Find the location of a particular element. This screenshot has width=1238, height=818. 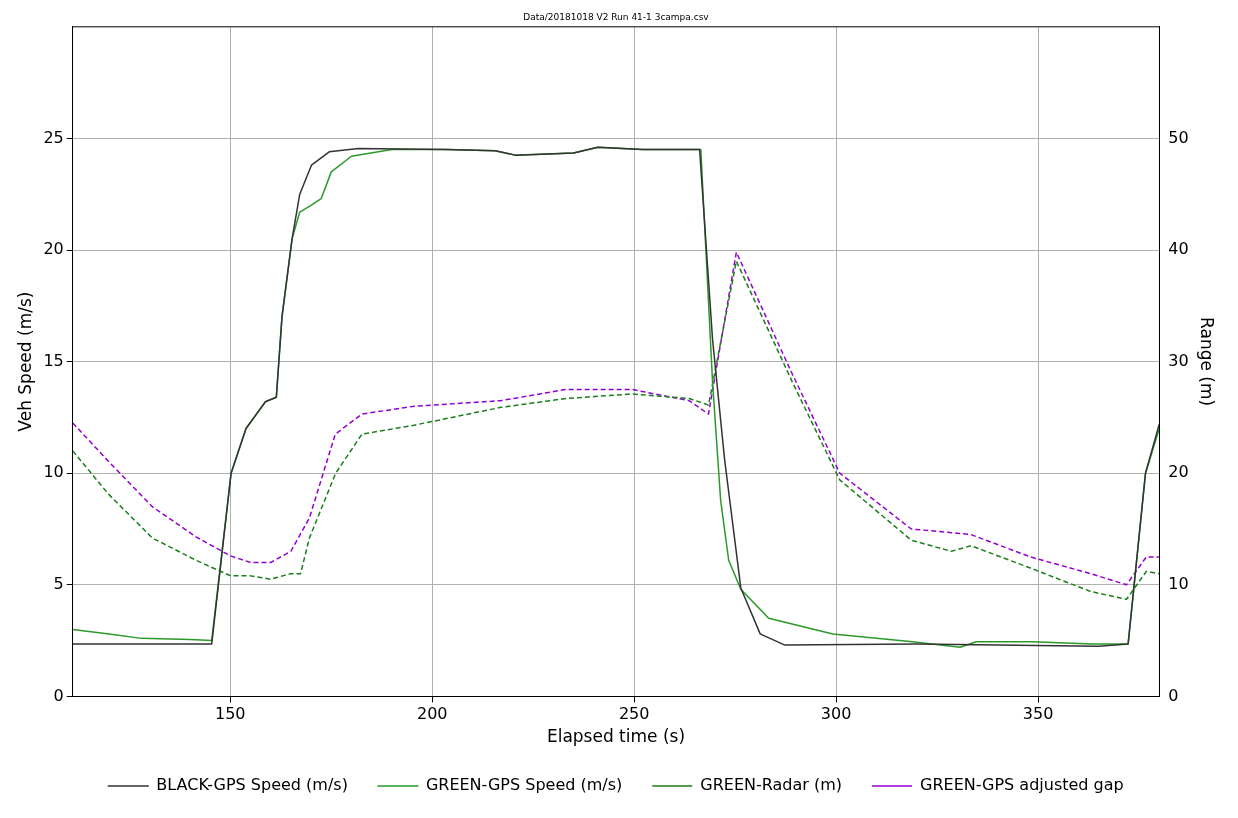

y2-tick-label: 0 is located at coordinates (1173, 695).